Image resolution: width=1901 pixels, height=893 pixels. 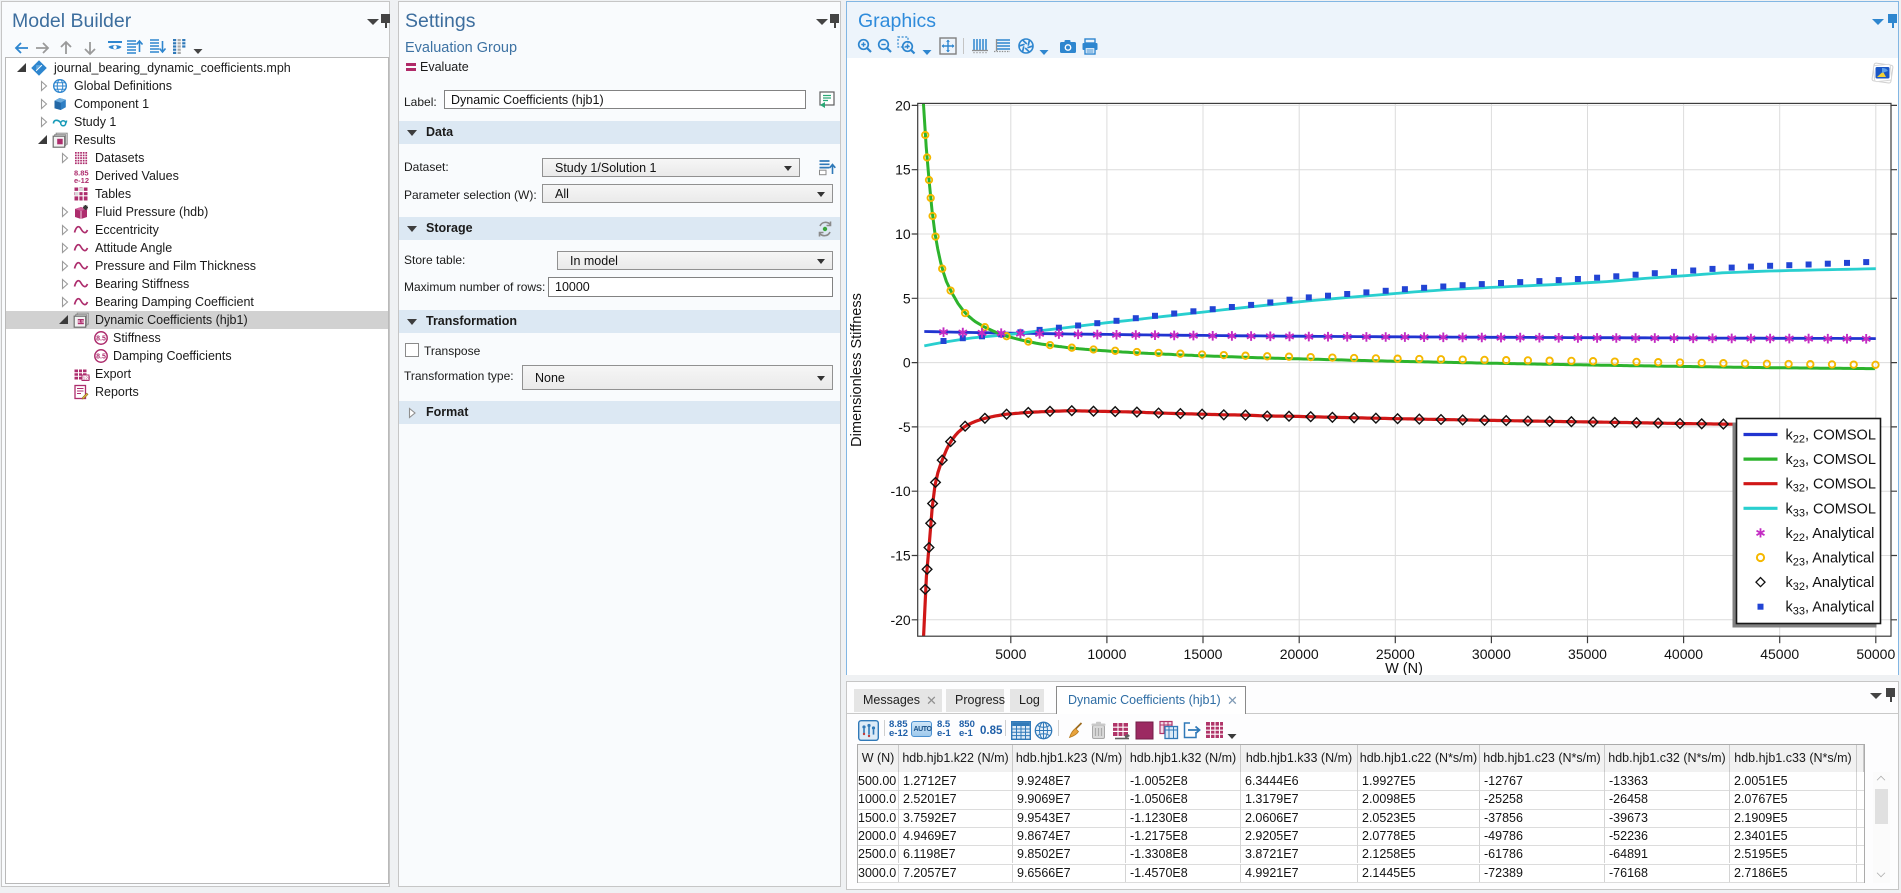 I want to click on svg-text: 10, so click(x=903, y=234).